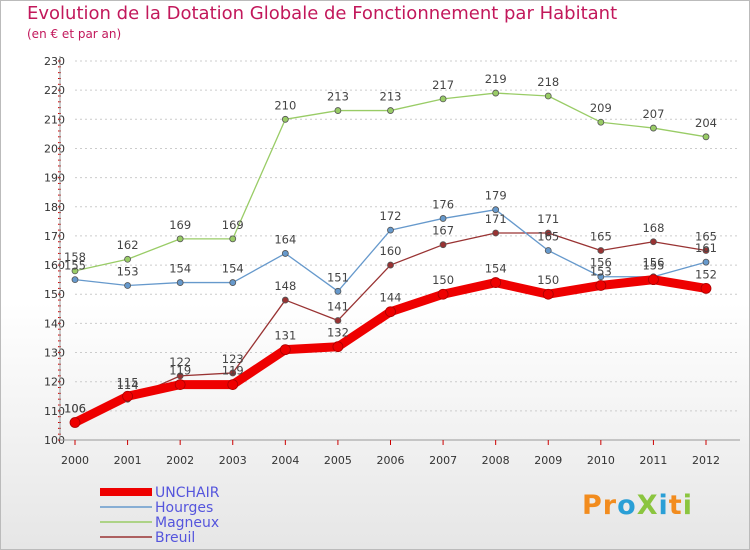  Describe the element at coordinates (54, 323) in the screenshot. I see `y-tick-label: 140` at that location.